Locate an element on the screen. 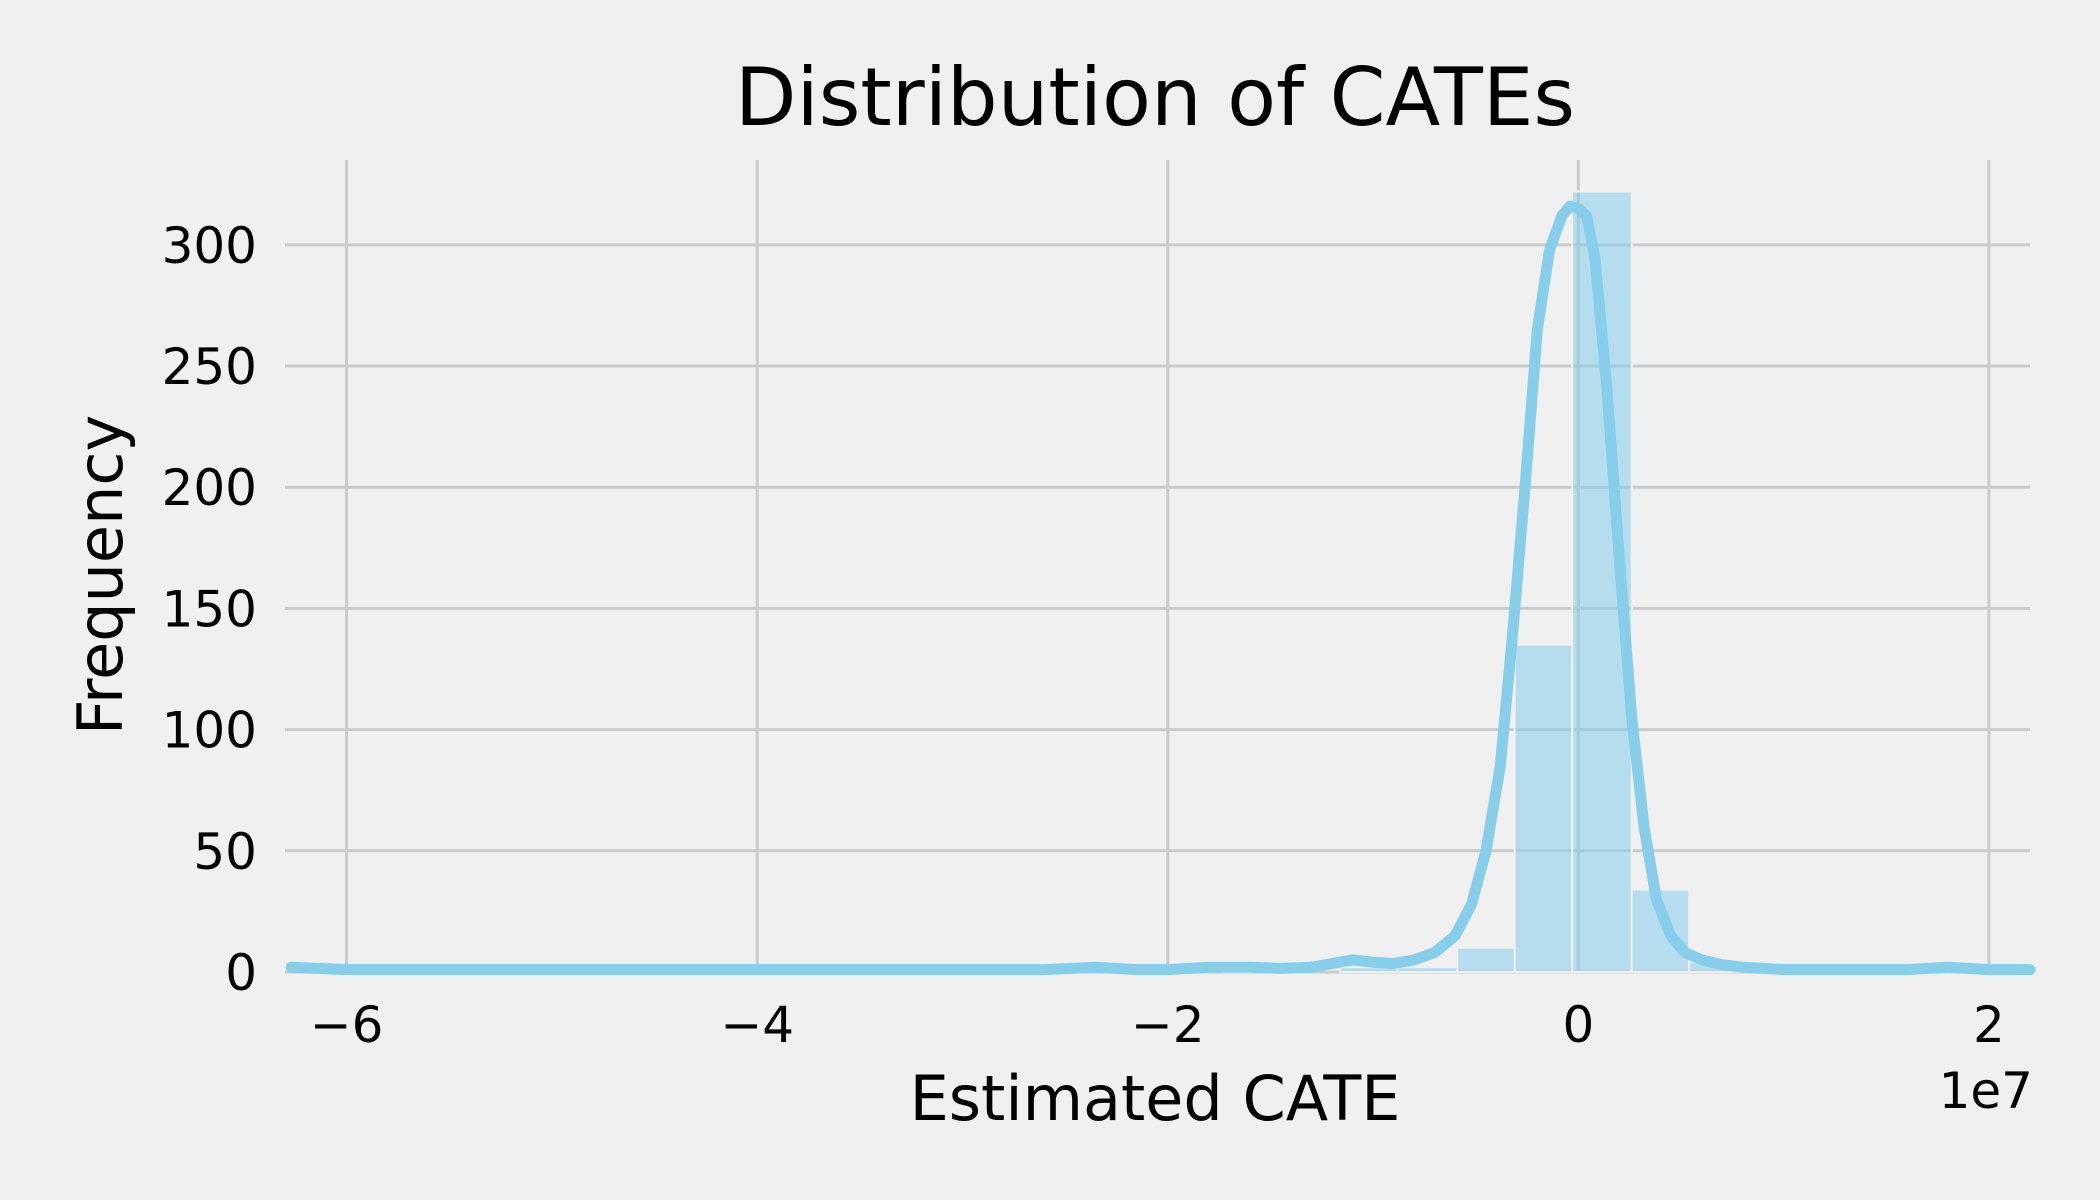 The width and height of the screenshot is (2100, 1200). x-tick-labels: −6 −4 −2 0 2 is located at coordinates (1157, 1025).